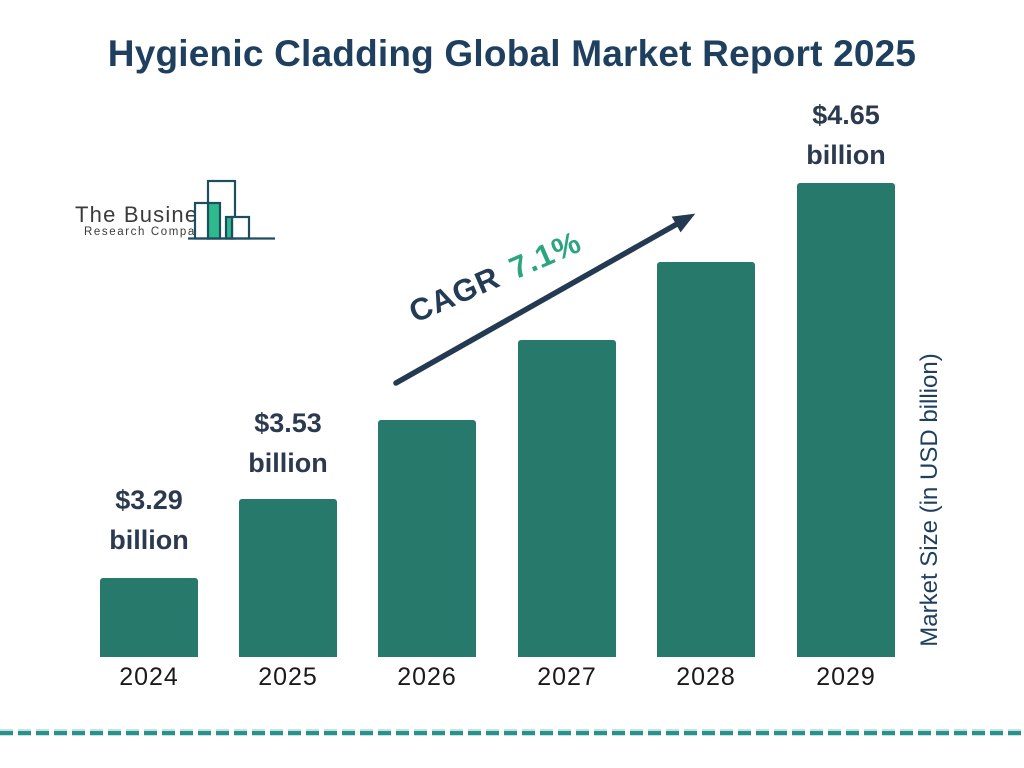 This screenshot has height=768, width=1024. Describe the element at coordinates (454, 294) in the screenshot. I see `cagr-prefix: CAGR` at that location.